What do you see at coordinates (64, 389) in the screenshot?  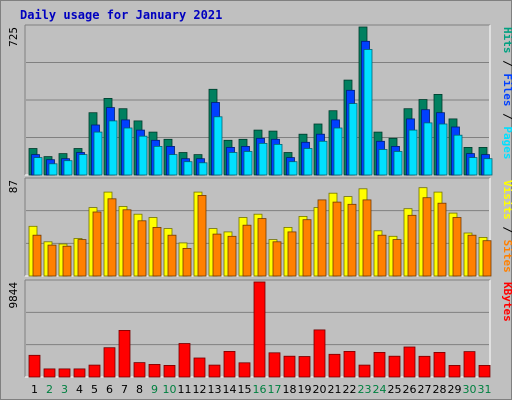 I see `day-label: 3` at bounding box center [64, 389].